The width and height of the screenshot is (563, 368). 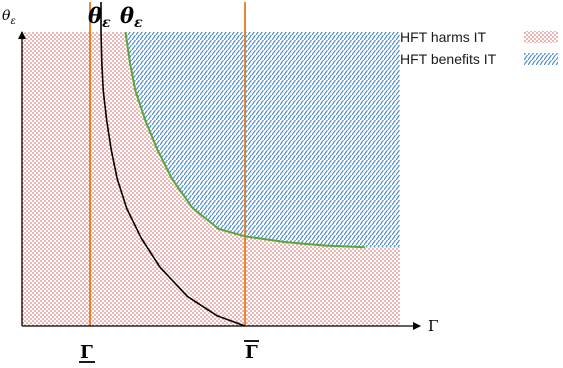 I want to click on tick-label-gamma-lower: Γ, so click(x=87, y=352).